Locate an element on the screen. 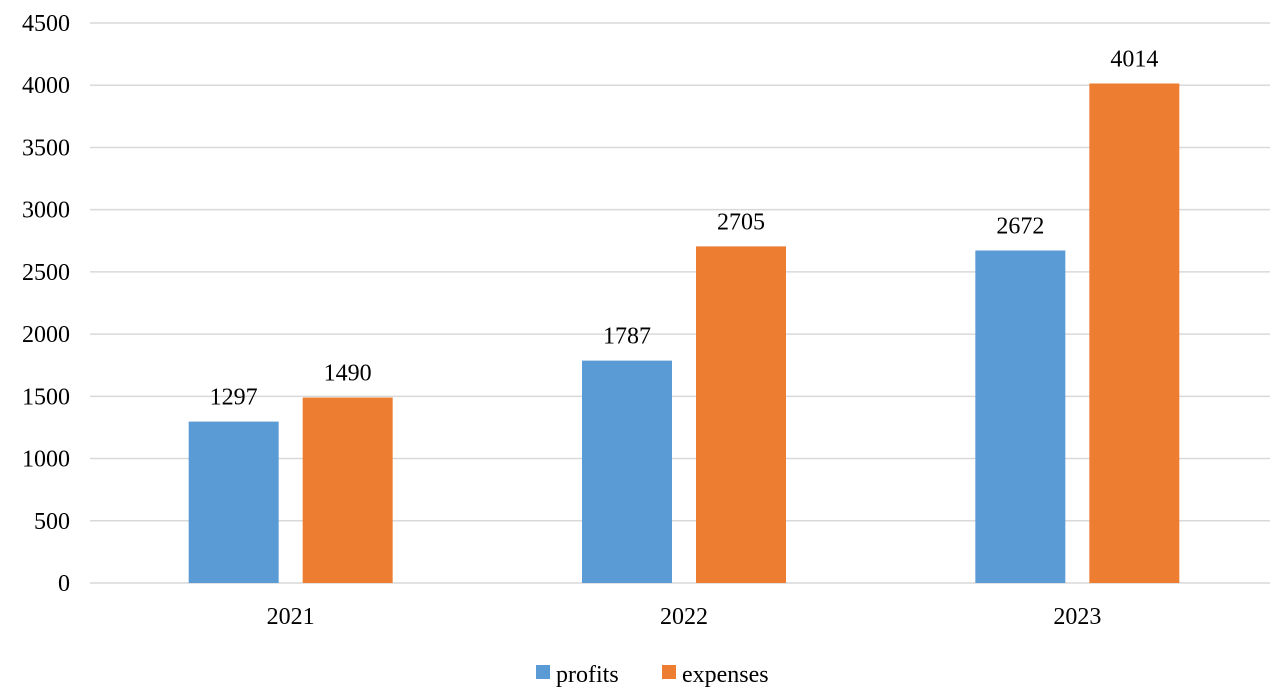  data-label-expenses-2021: 1490 is located at coordinates (348, 374).